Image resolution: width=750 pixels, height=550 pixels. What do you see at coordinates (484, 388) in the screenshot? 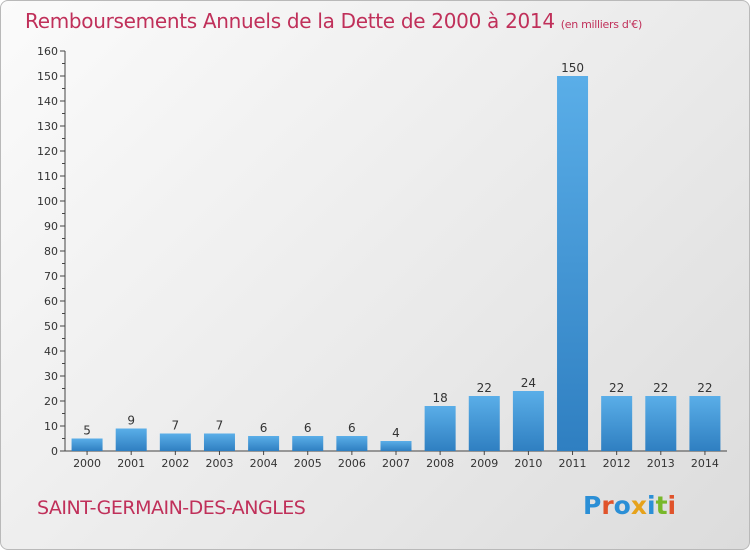
I see `data-label-2009: 22` at bounding box center [484, 388].